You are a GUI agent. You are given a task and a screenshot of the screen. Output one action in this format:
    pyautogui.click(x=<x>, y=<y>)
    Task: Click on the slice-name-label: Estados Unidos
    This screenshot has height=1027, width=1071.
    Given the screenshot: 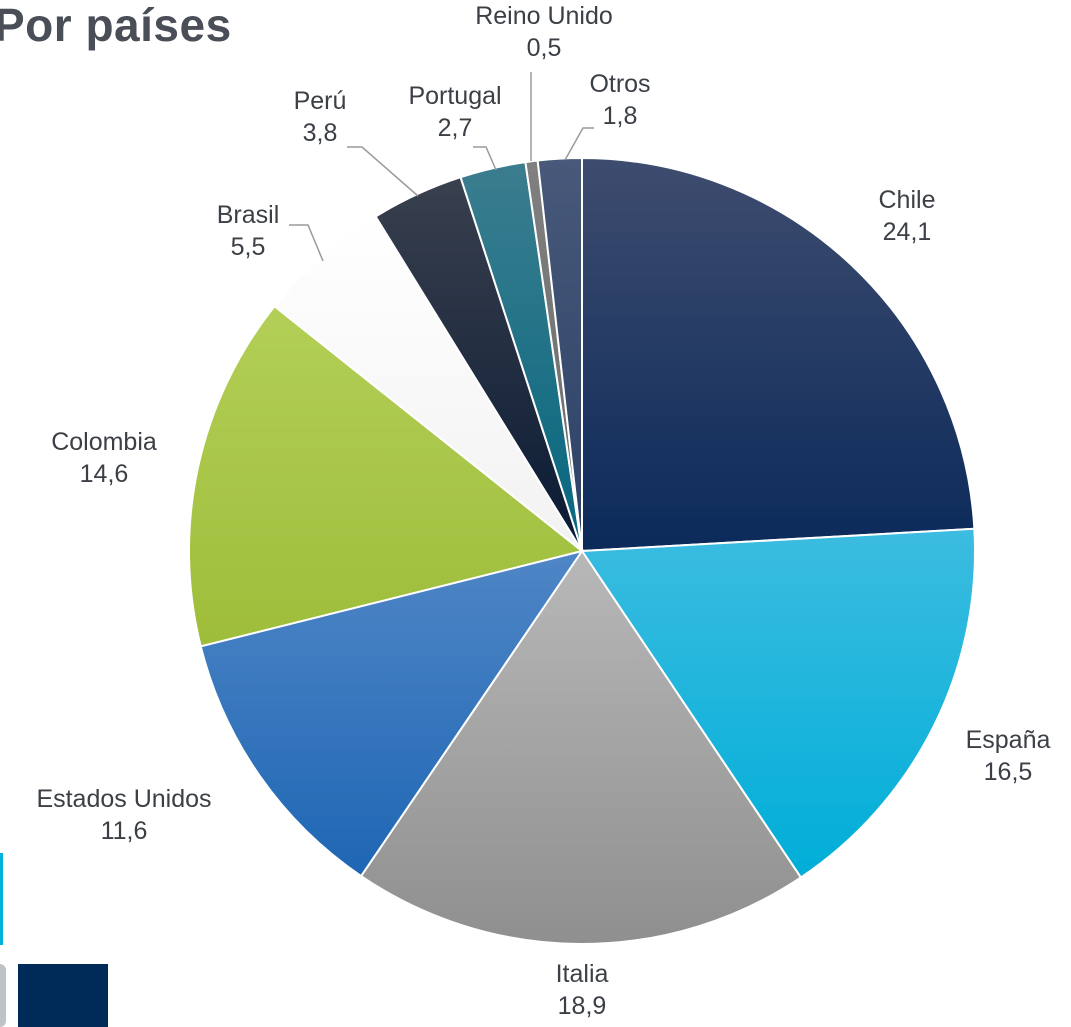 What is the action you would take?
    pyautogui.click(x=123, y=799)
    